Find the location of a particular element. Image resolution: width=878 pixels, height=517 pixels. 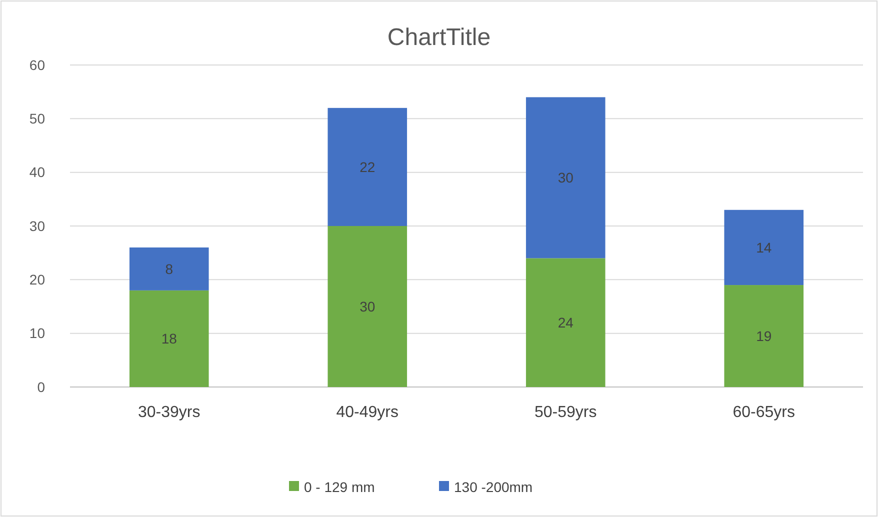

chart-title: ChartTitle is located at coordinates (439, 37).